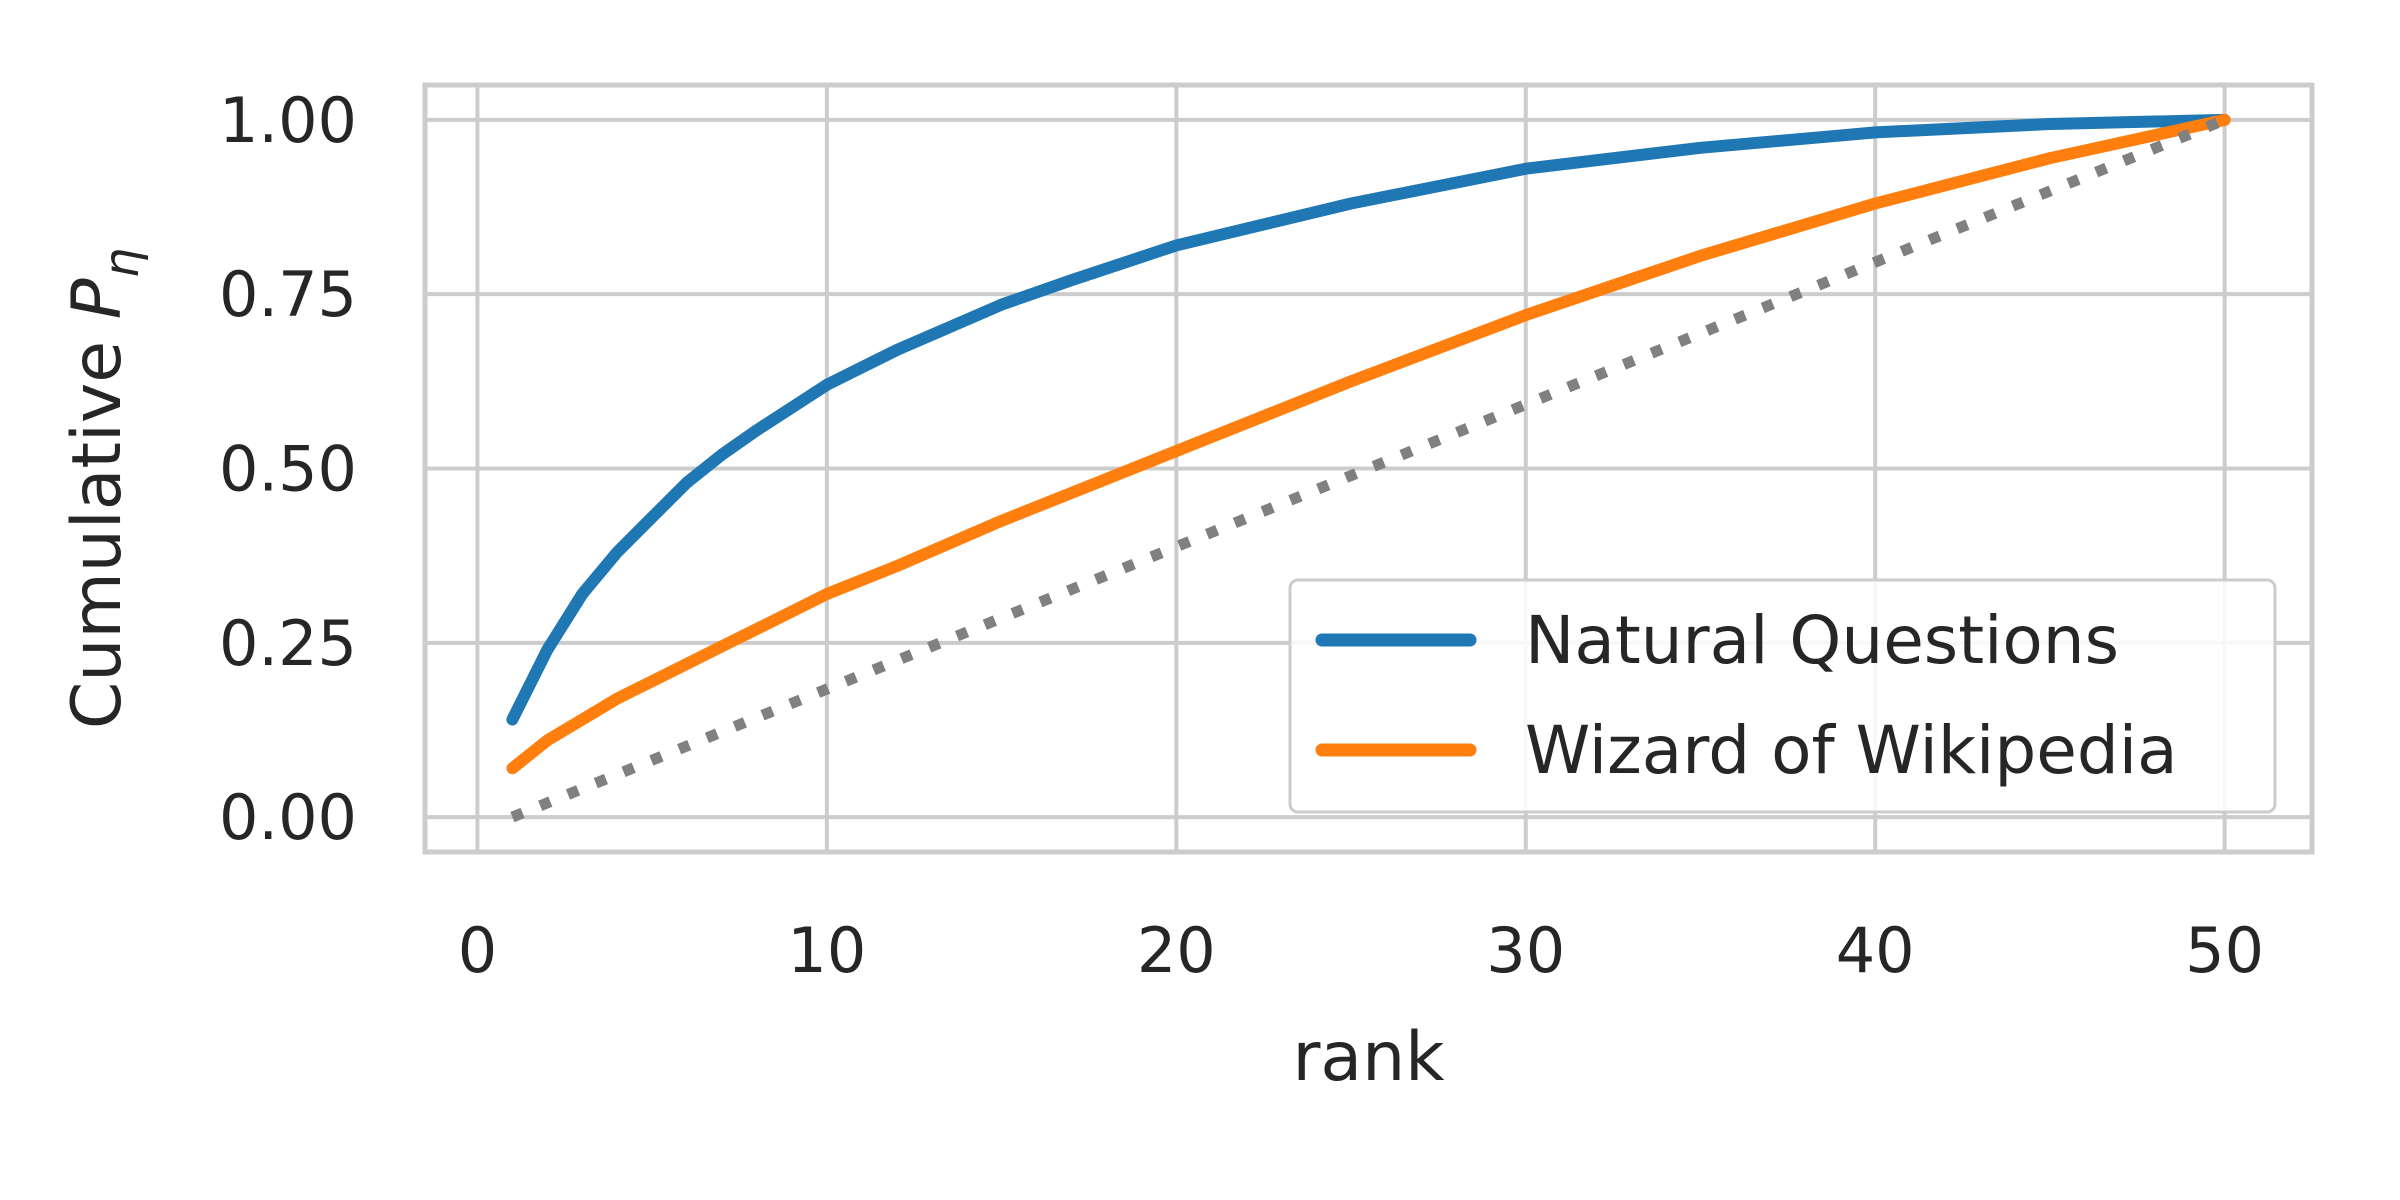  I want to click on y-tick-label: 0.25, so click(288, 643).